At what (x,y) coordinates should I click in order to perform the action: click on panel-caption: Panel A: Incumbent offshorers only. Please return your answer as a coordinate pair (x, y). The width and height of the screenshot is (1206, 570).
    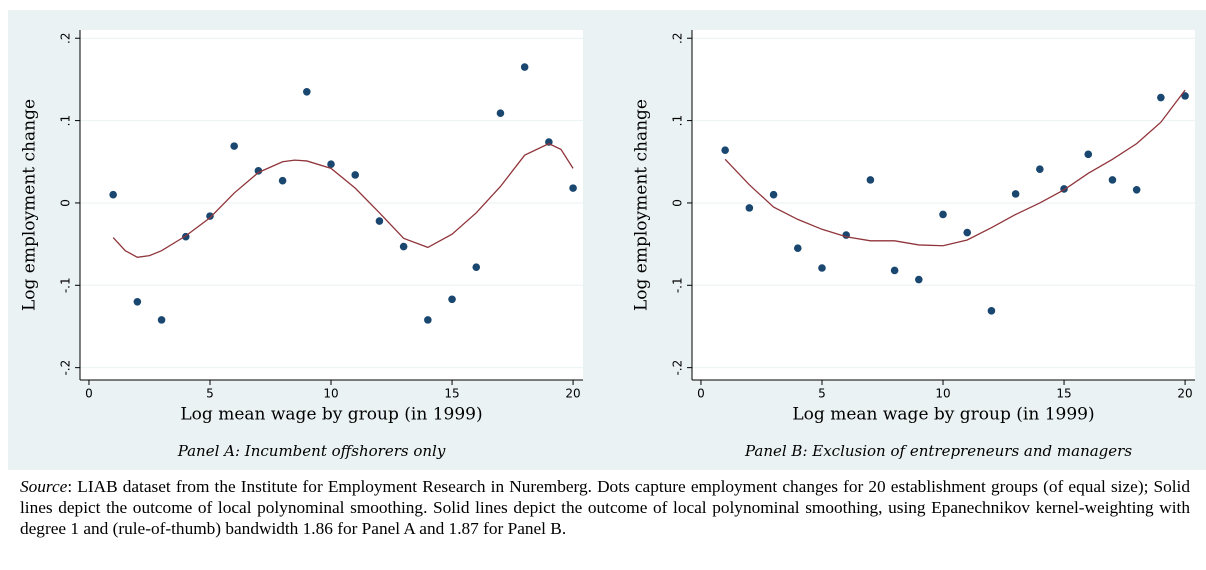
    Looking at the image, I should click on (311, 451).